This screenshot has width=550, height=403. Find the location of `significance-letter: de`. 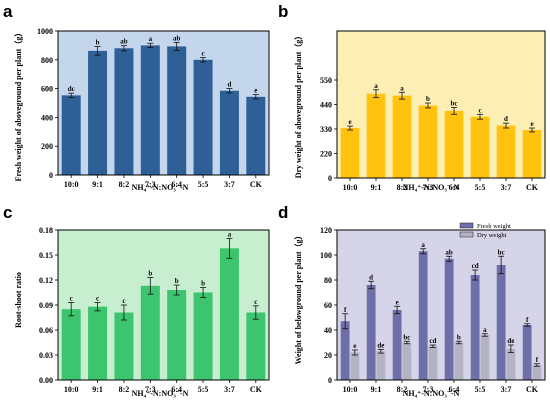

significance-letter: de is located at coordinates (510, 341).